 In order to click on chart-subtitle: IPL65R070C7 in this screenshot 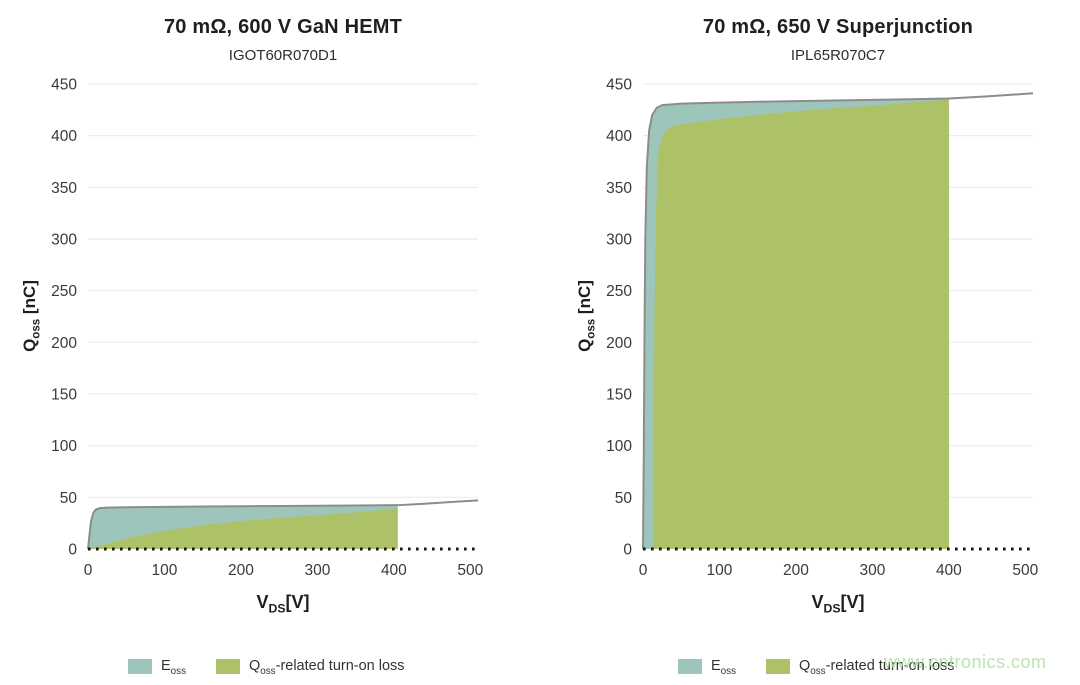, I will do `click(838, 55)`.